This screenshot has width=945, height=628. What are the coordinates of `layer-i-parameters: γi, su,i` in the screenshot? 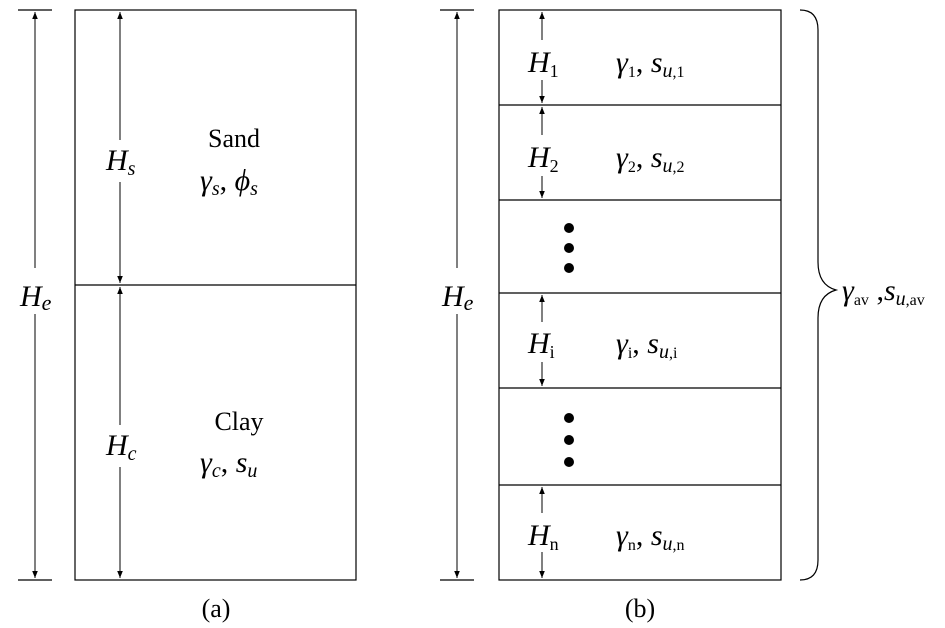 It's located at (647, 345).